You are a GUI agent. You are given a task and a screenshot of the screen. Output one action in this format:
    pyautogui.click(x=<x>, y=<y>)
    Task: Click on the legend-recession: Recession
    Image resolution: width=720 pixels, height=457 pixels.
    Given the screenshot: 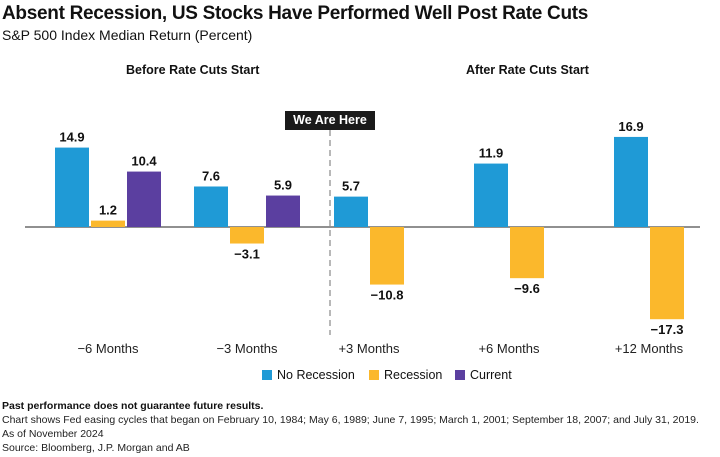 What is the action you would take?
    pyautogui.click(x=405, y=375)
    